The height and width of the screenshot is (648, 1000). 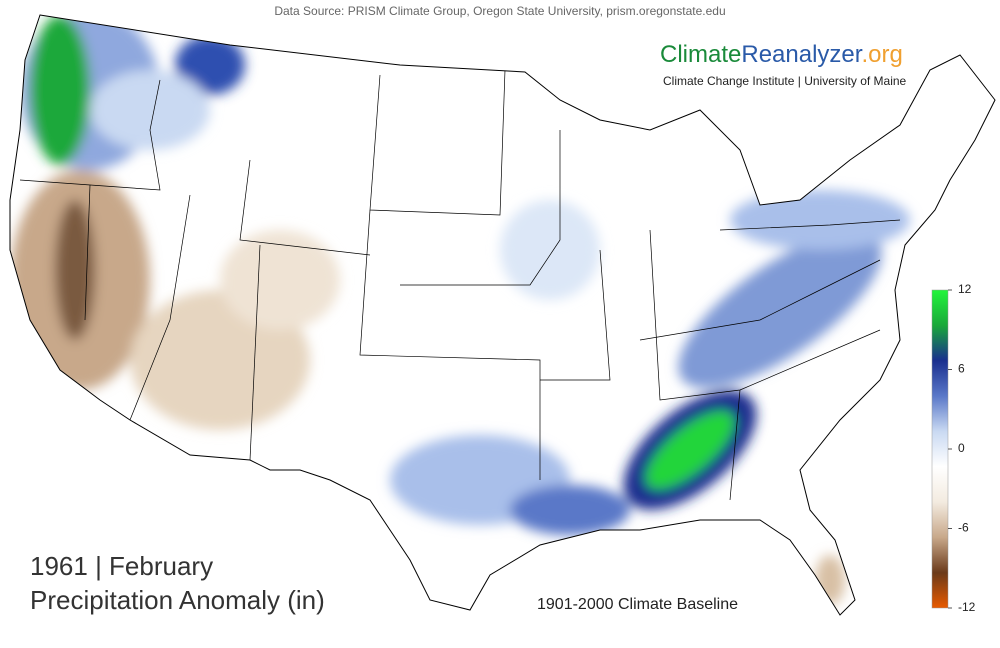 I want to click on baseline: 1901-2000 Climate Baseline, so click(x=637, y=604).